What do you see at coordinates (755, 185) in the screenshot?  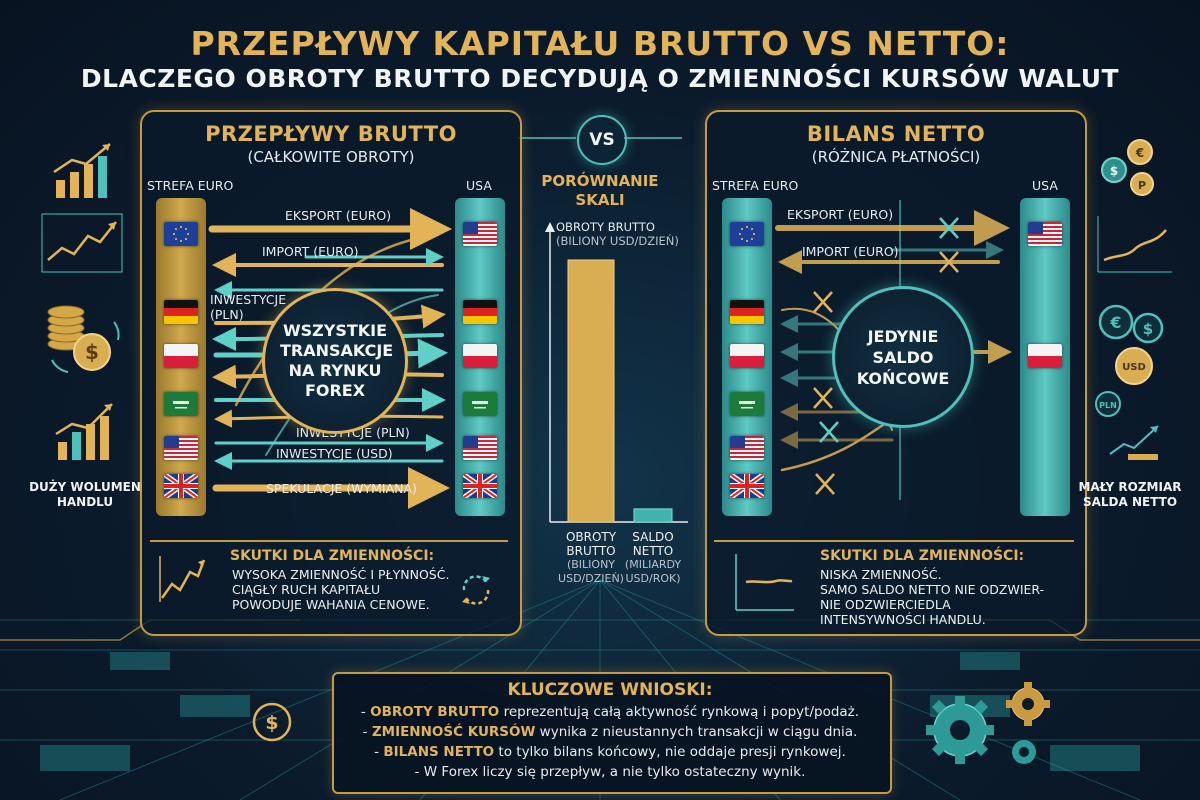 I see `right-eurozone-label: STREFA EURO` at bounding box center [755, 185].